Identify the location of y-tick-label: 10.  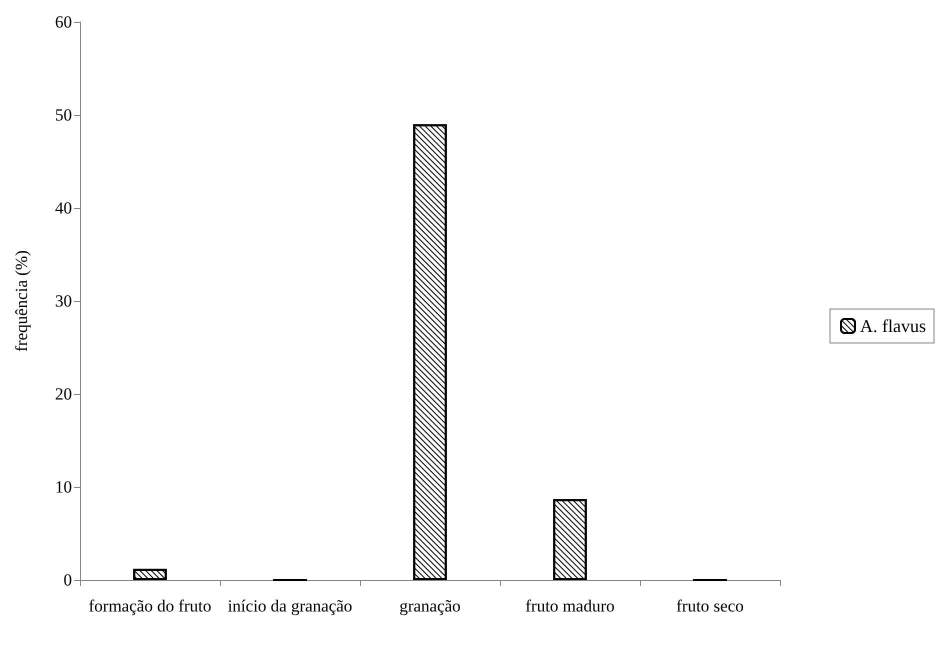
(63, 487).